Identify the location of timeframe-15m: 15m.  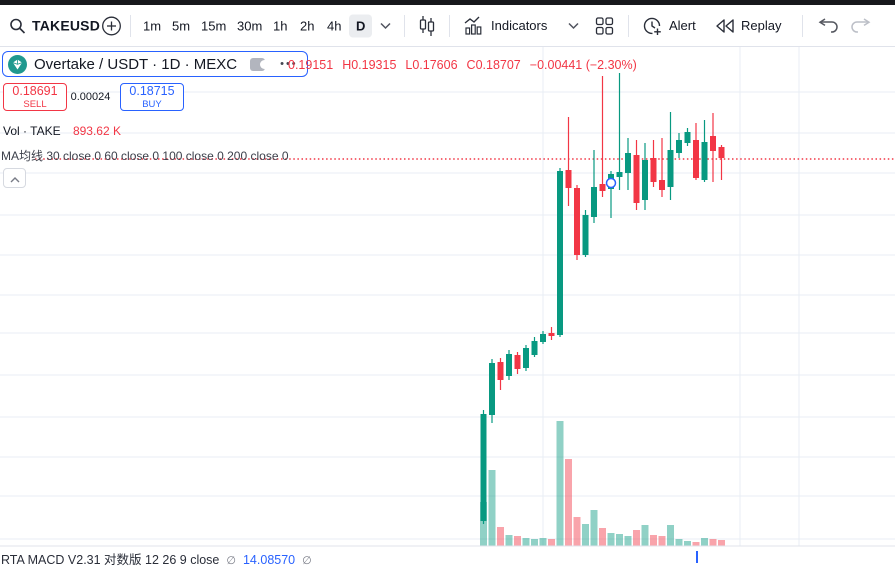
(213, 25).